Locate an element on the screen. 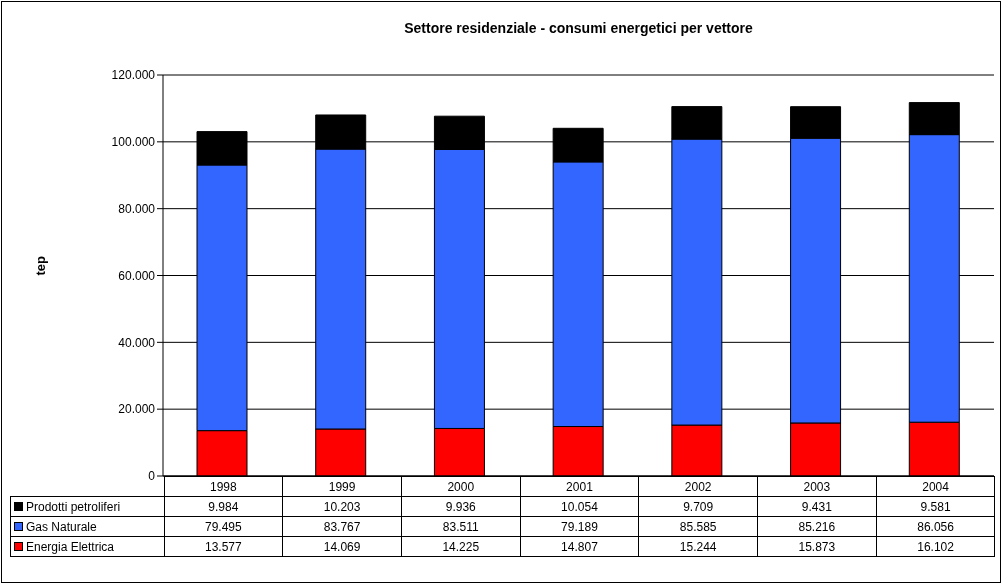 This screenshot has height=584, width=1002. data-label: 9.936 is located at coordinates (461, 506).